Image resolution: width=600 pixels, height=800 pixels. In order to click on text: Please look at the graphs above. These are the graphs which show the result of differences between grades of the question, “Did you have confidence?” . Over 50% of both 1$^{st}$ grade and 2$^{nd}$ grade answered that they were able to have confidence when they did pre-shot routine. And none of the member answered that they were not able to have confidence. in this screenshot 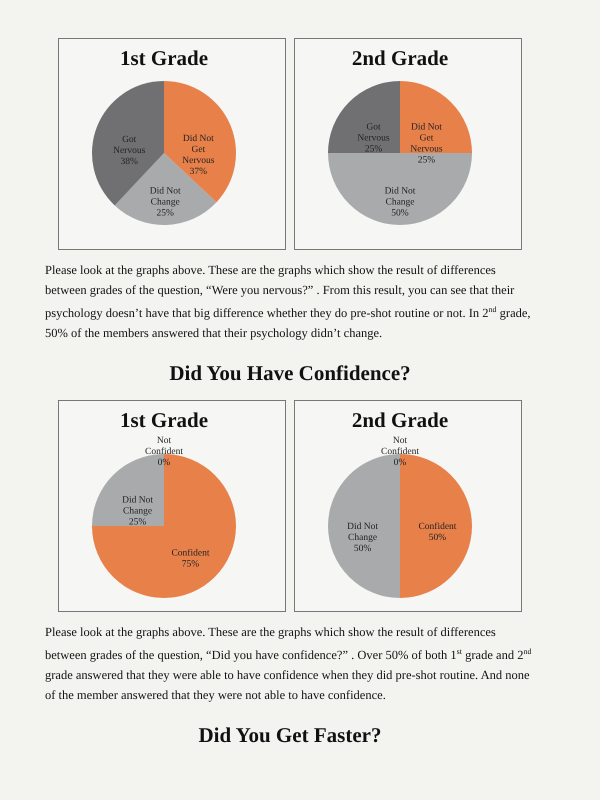, I will do `click(288, 663)`.